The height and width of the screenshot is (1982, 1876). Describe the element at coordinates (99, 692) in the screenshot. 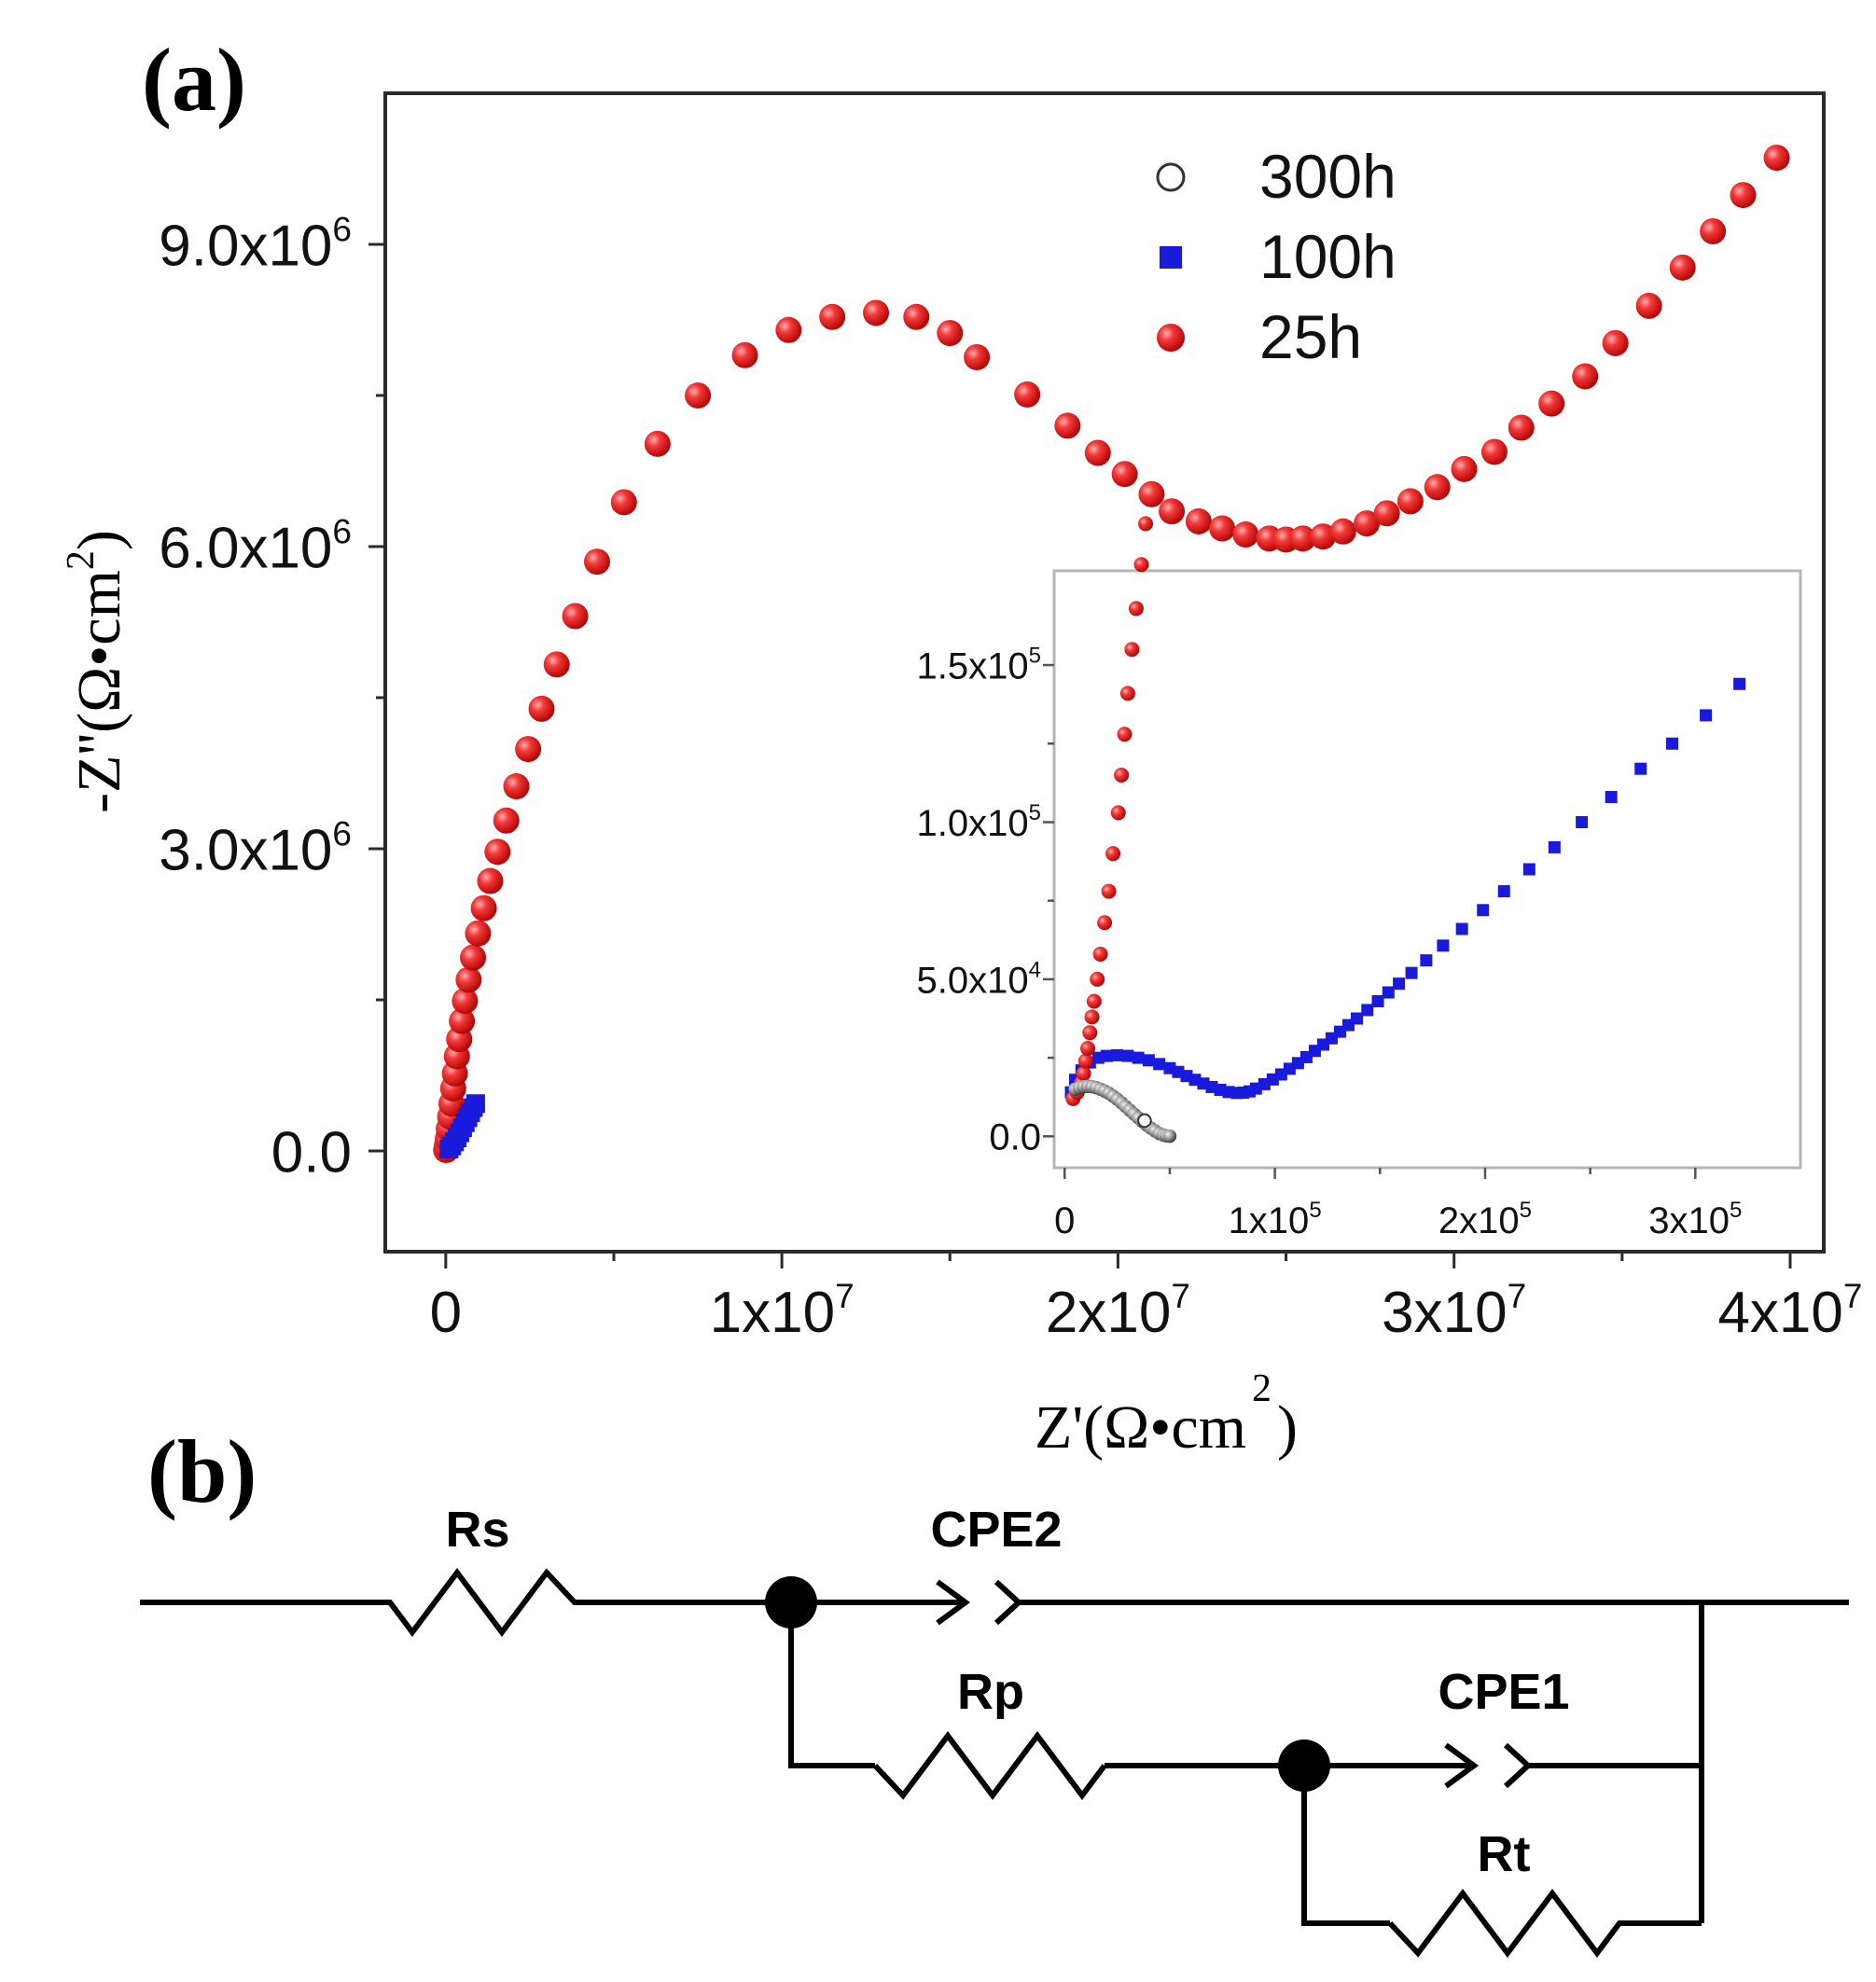

I see `y-label-prefix: -Z''(Ω•cm` at that location.